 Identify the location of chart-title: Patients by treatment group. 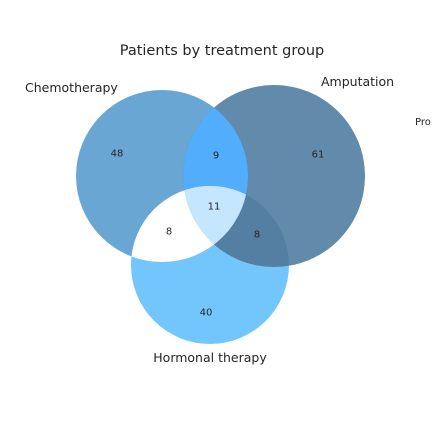
(222, 51).